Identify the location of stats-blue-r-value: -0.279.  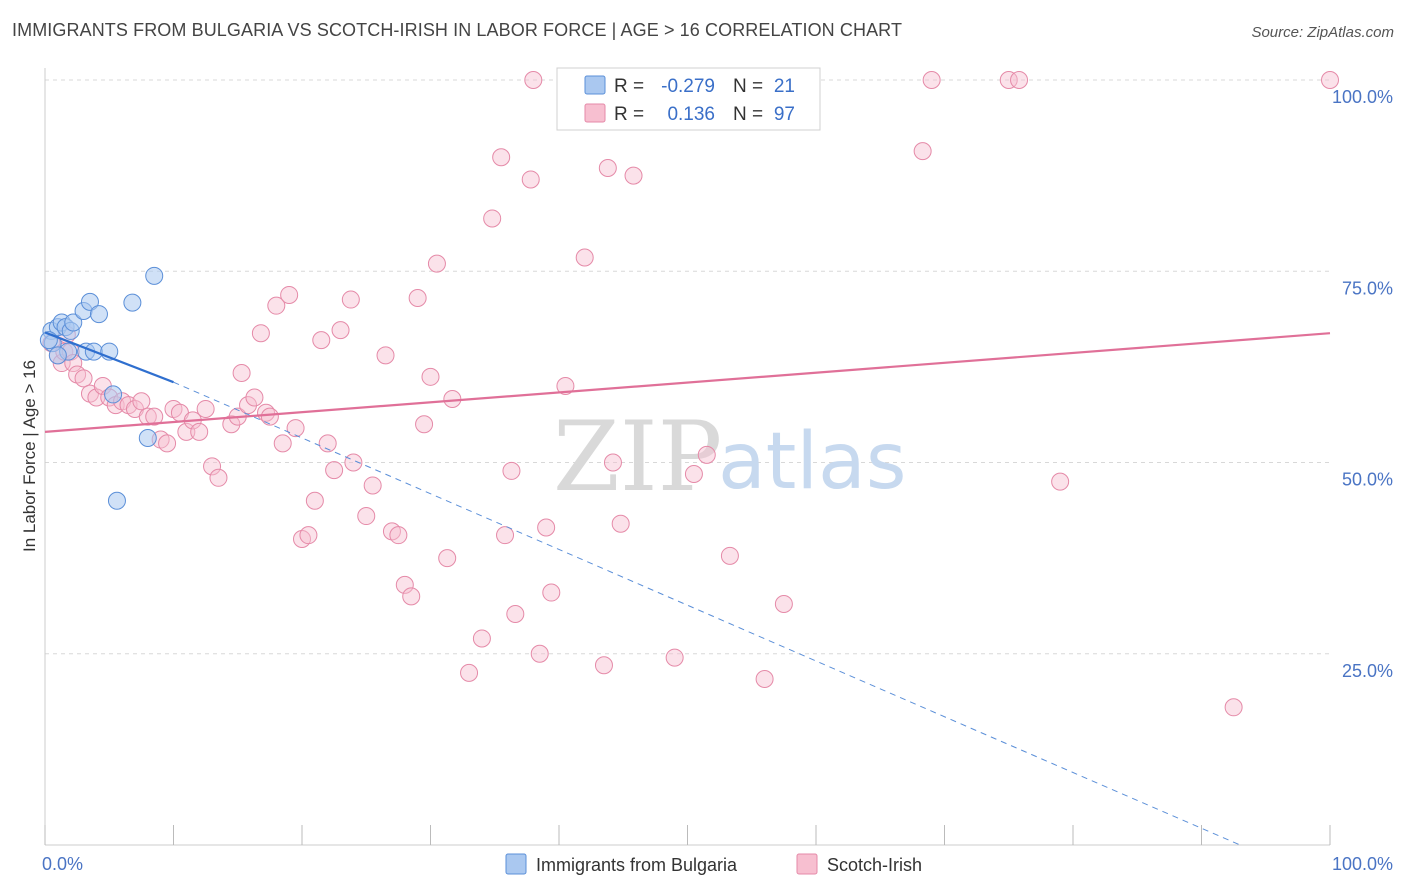
(688, 86).